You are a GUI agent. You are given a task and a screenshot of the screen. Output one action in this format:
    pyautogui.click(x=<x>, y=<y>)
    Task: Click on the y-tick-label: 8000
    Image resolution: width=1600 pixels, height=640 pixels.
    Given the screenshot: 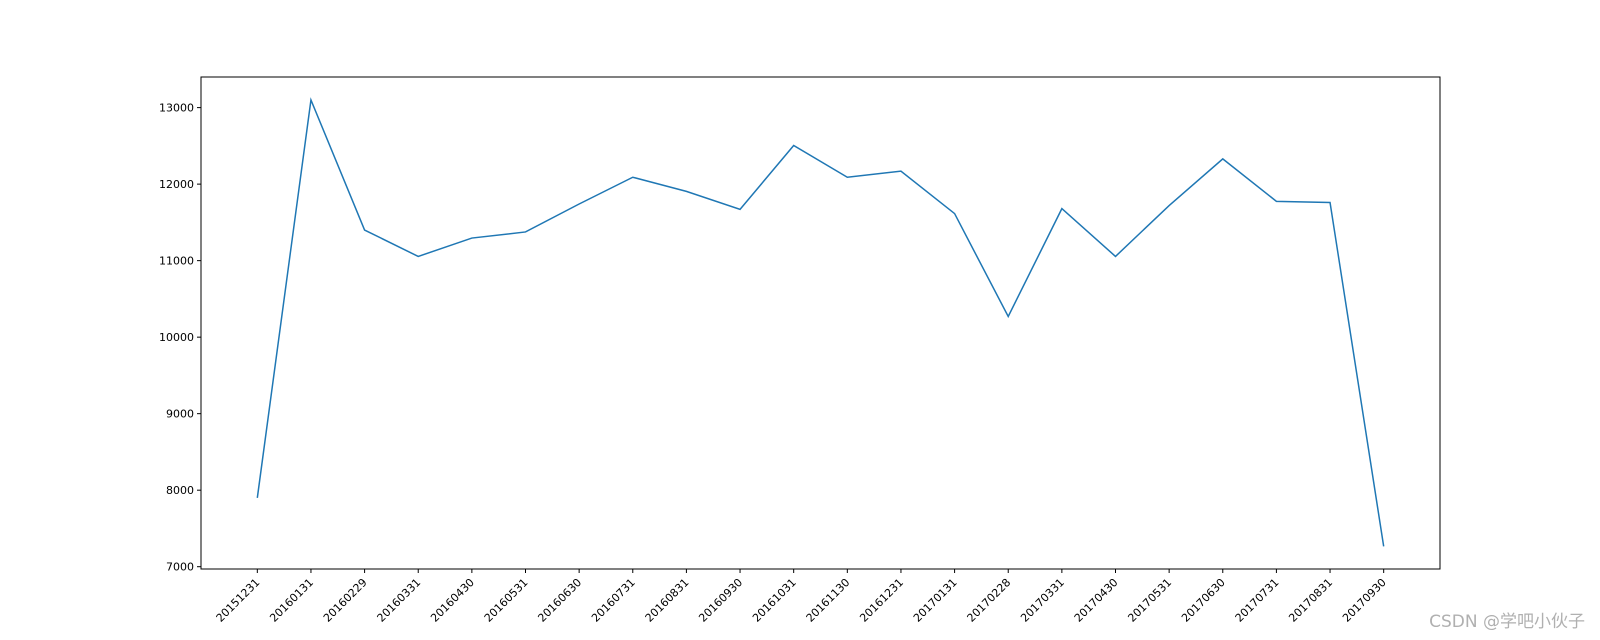 What is the action you would take?
    pyautogui.click(x=180, y=490)
    